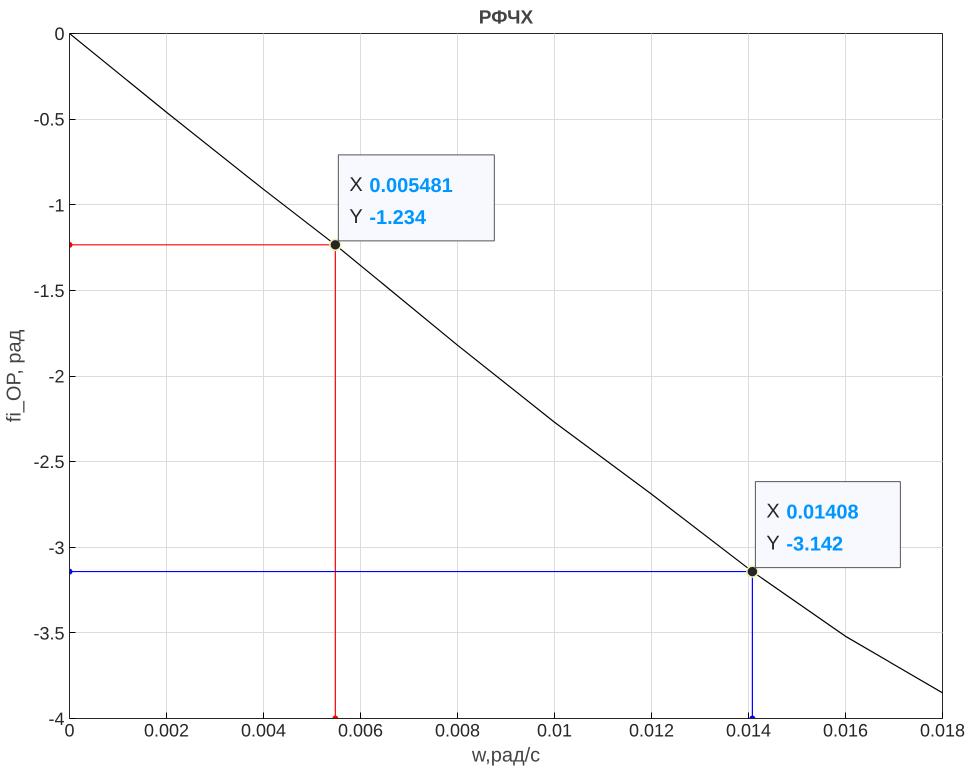 The width and height of the screenshot is (973, 769). What do you see at coordinates (506, 18) in the screenshot?
I see `chart-title: РФЧХ` at bounding box center [506, 18].